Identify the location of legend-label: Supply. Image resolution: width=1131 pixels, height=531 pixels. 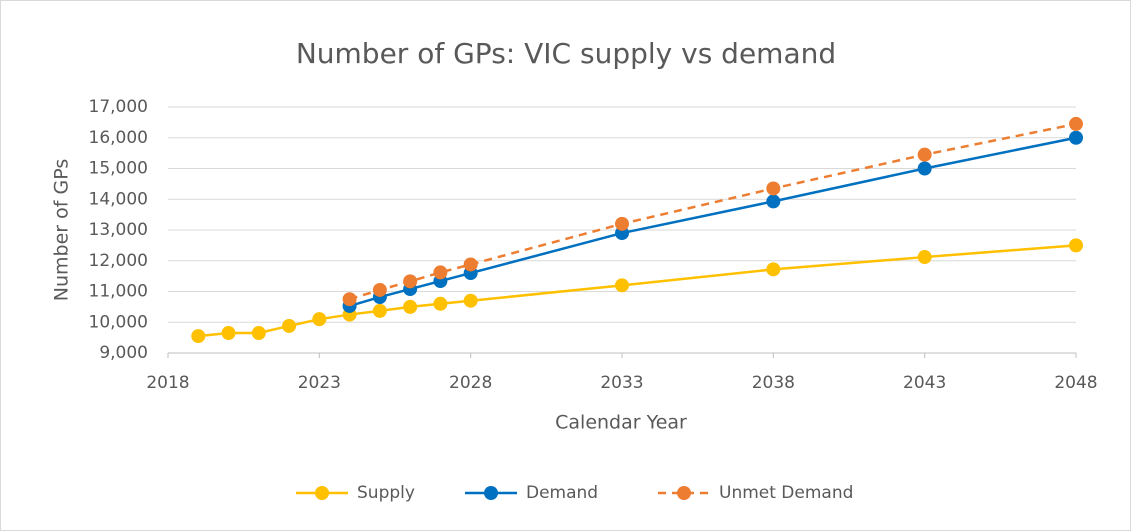
(386, 493).